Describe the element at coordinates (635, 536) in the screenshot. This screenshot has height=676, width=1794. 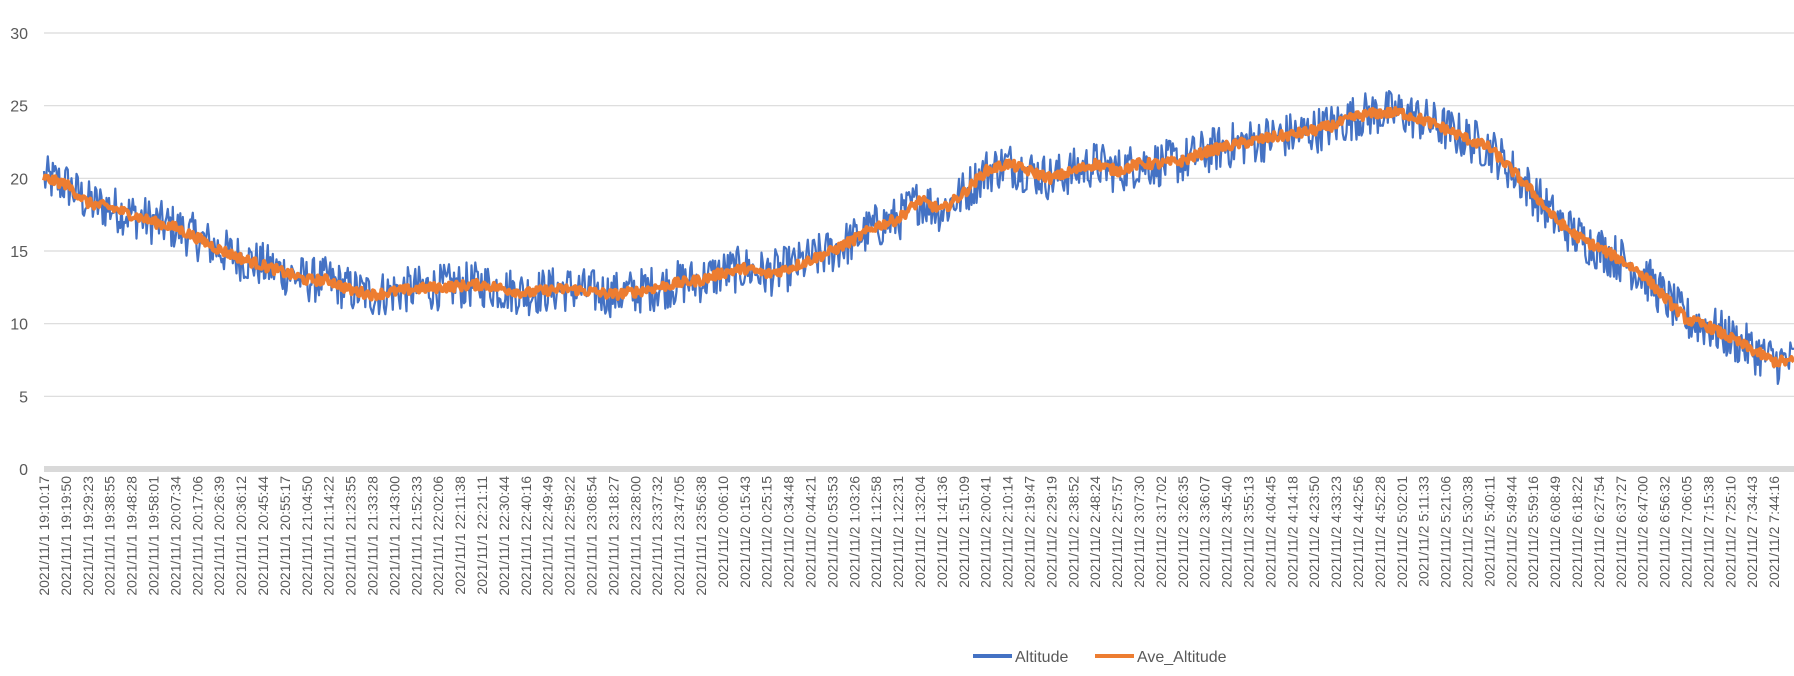
I see `x-tick-label: 2021/11/1 23:28:00` at that location.